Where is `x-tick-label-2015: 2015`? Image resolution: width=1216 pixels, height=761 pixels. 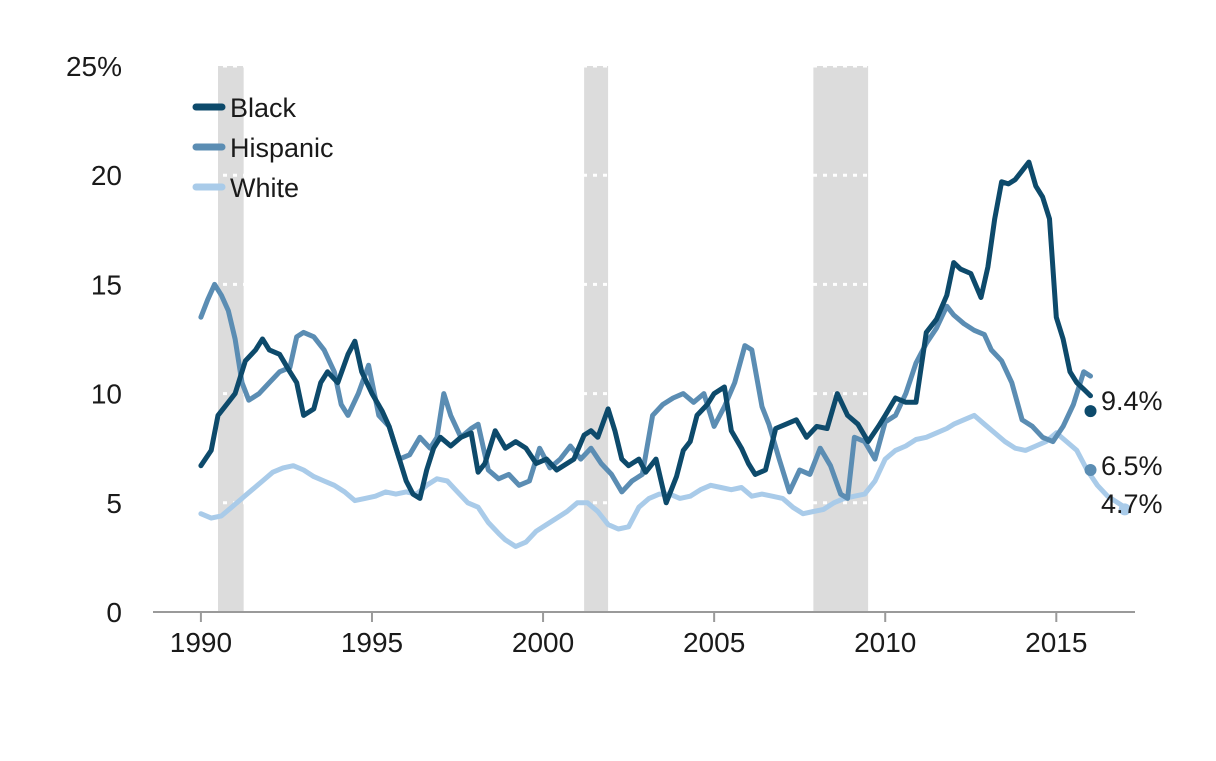
x-tick-label-2015: 2015 is located at coordinates (1056, 642).